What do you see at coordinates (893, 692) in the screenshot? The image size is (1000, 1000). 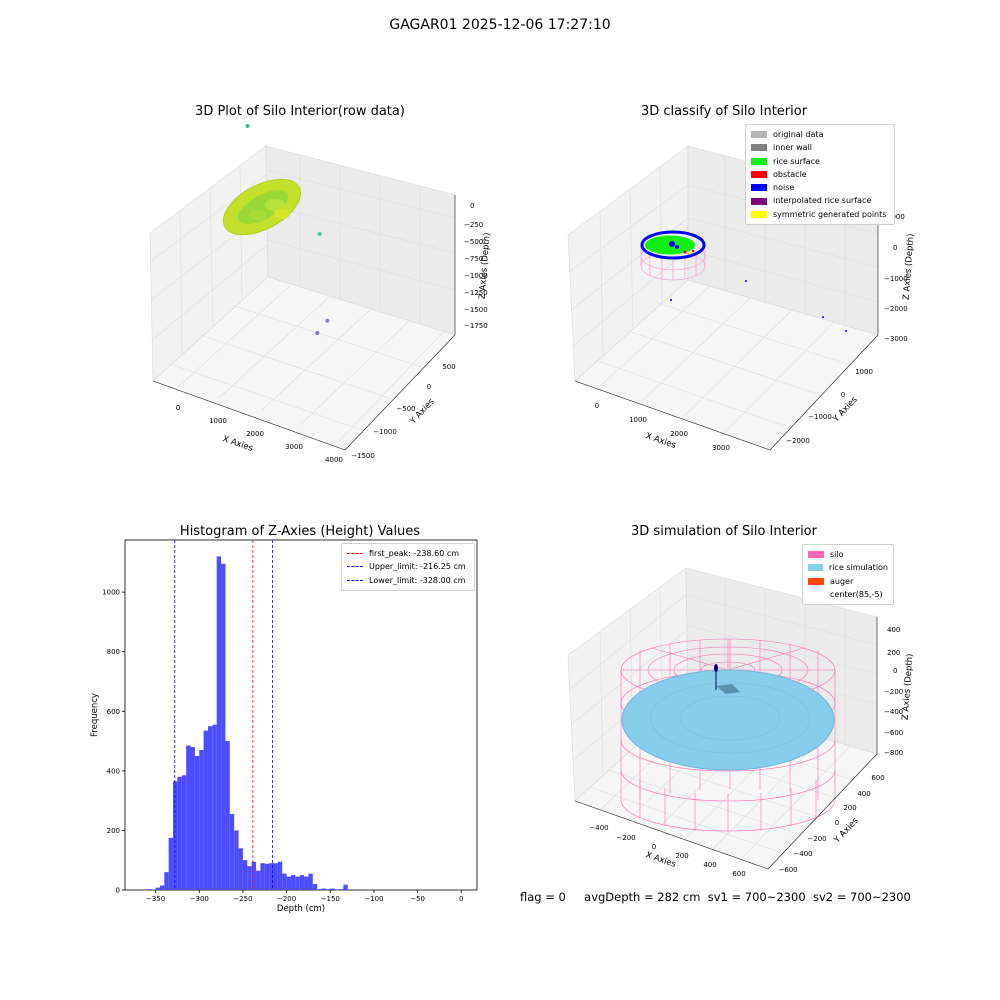 I see `simulation-z-tick: −200` at bounding box center [893, 692].